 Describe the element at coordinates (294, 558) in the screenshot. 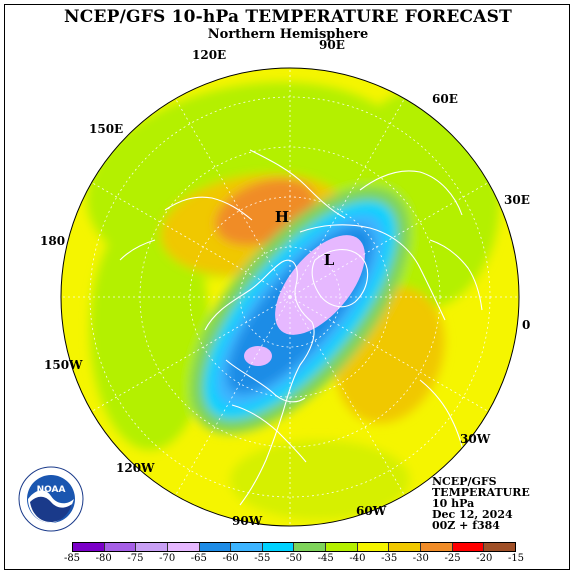

I see `legend-tick-label: -50` at that location.